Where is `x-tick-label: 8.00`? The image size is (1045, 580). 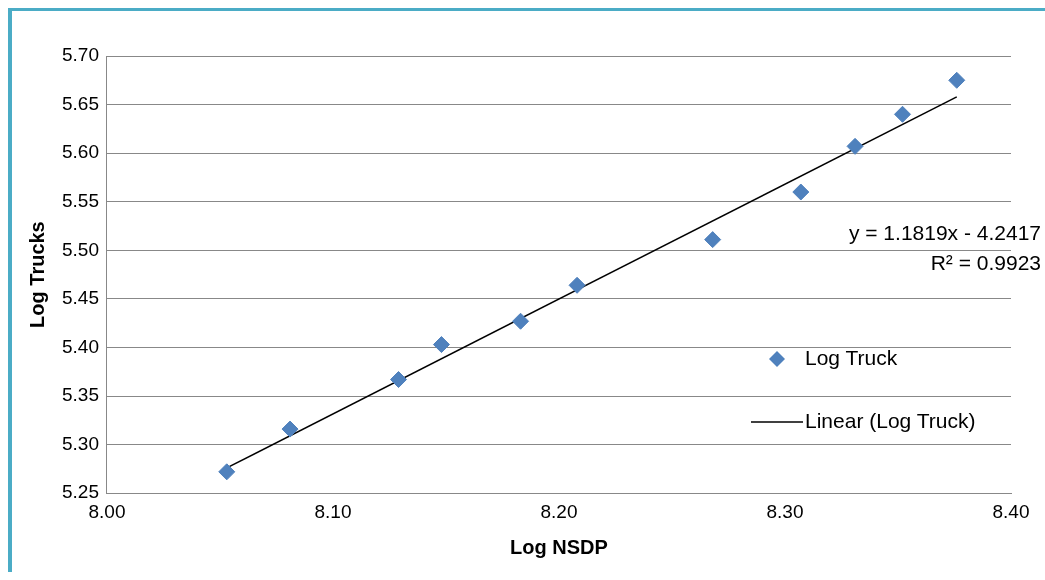
x-tick-label: 8.00 is located at coordinates (107, 511).